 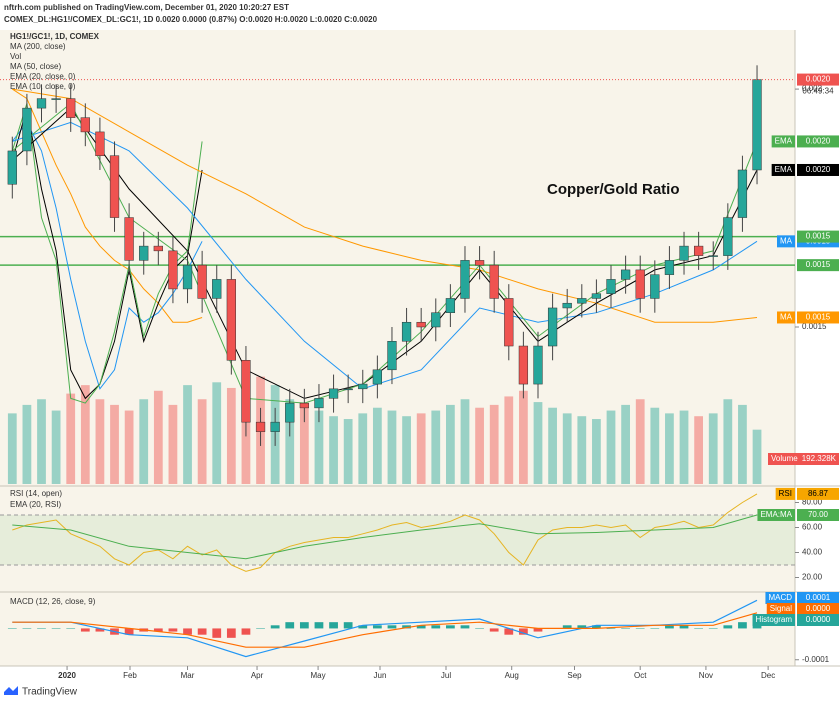 I want to click on price-tag-label: 0.0015, so click(x=818, y=264).